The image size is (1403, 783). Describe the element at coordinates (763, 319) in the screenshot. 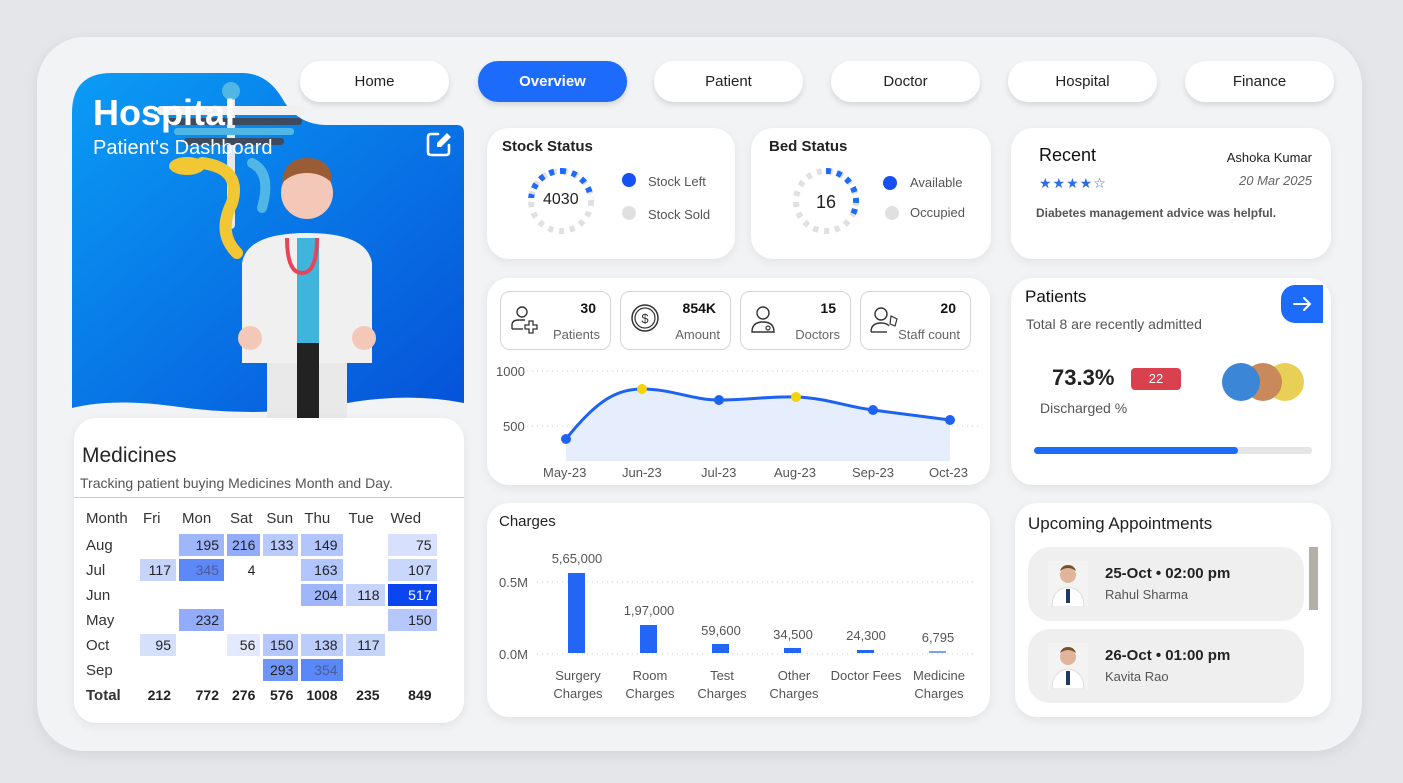

I see `doctor-icon` at that location.